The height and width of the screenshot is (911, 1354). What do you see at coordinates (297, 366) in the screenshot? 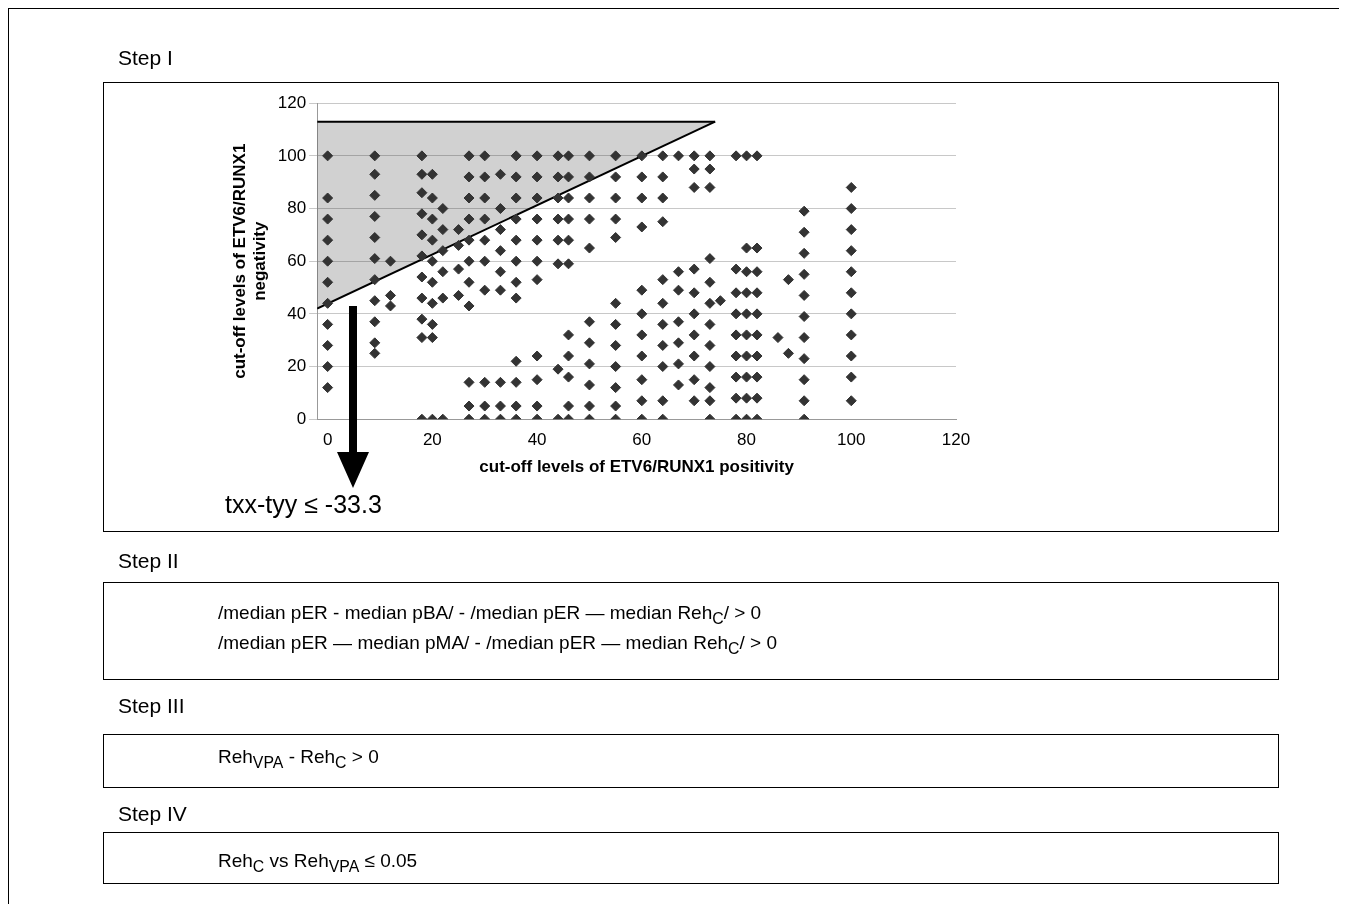
I see `y-tick-label: 20` at bounding box center [297, 366].